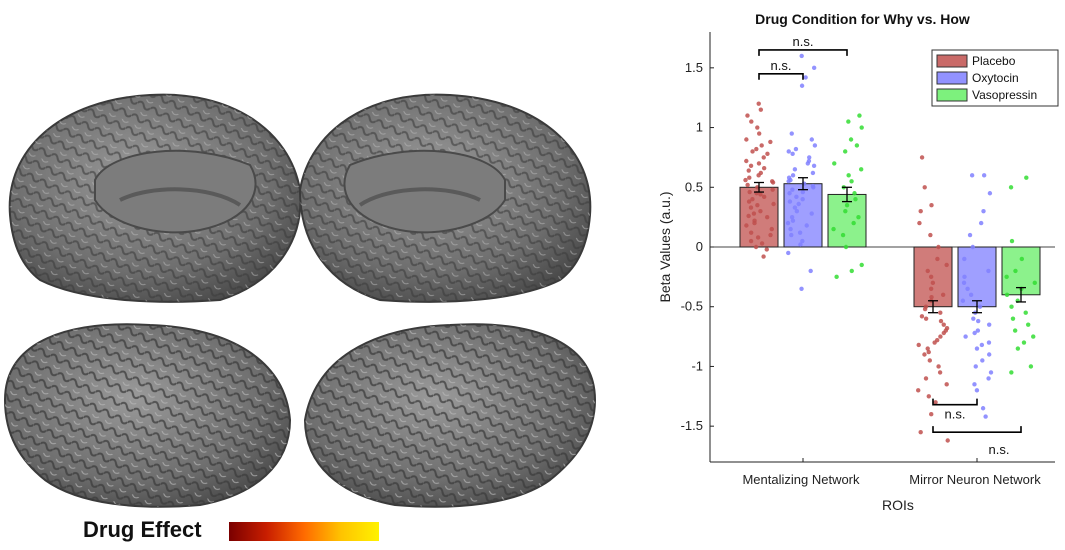 This screenshot has width=1065, height=550. What do you see at coordinates (697, 365) in the screenshot?
I see `y-tick-label: -1` at bounding box center [697, 365].